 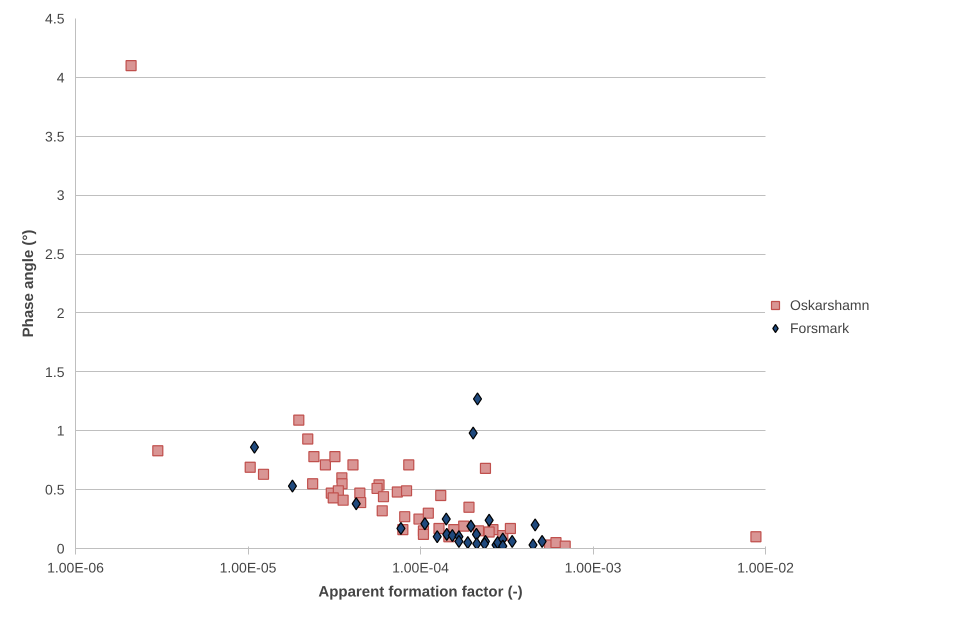 What do you see at coordinates (60, 77) in the screenshot?
I see `y-tick-label: 4` at bounding box center [60, 77].